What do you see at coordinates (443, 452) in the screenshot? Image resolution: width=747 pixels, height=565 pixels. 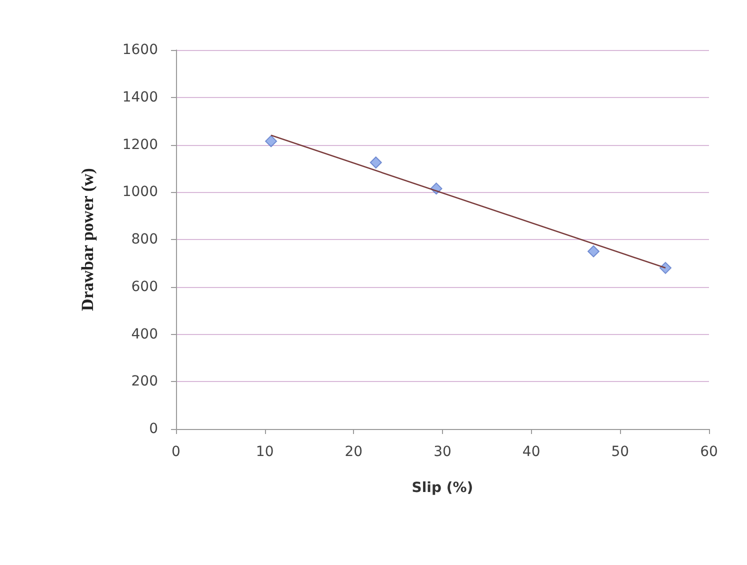 I see `x-tick-label: 30` at bounding box center [443, 452].